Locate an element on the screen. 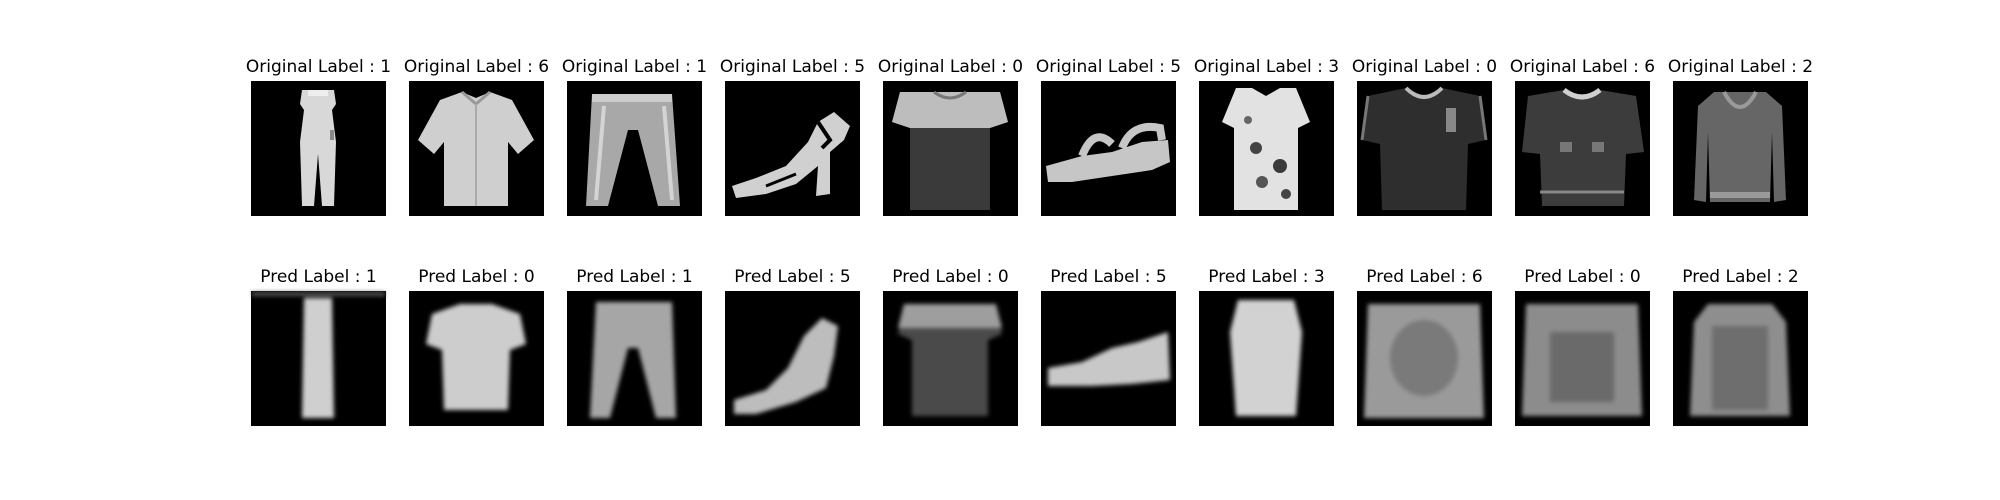 Image resolution: width=2000 pixels, height=500 pixels. panel-title: Pred Label : 2 is located at coordinates (1740, 277).